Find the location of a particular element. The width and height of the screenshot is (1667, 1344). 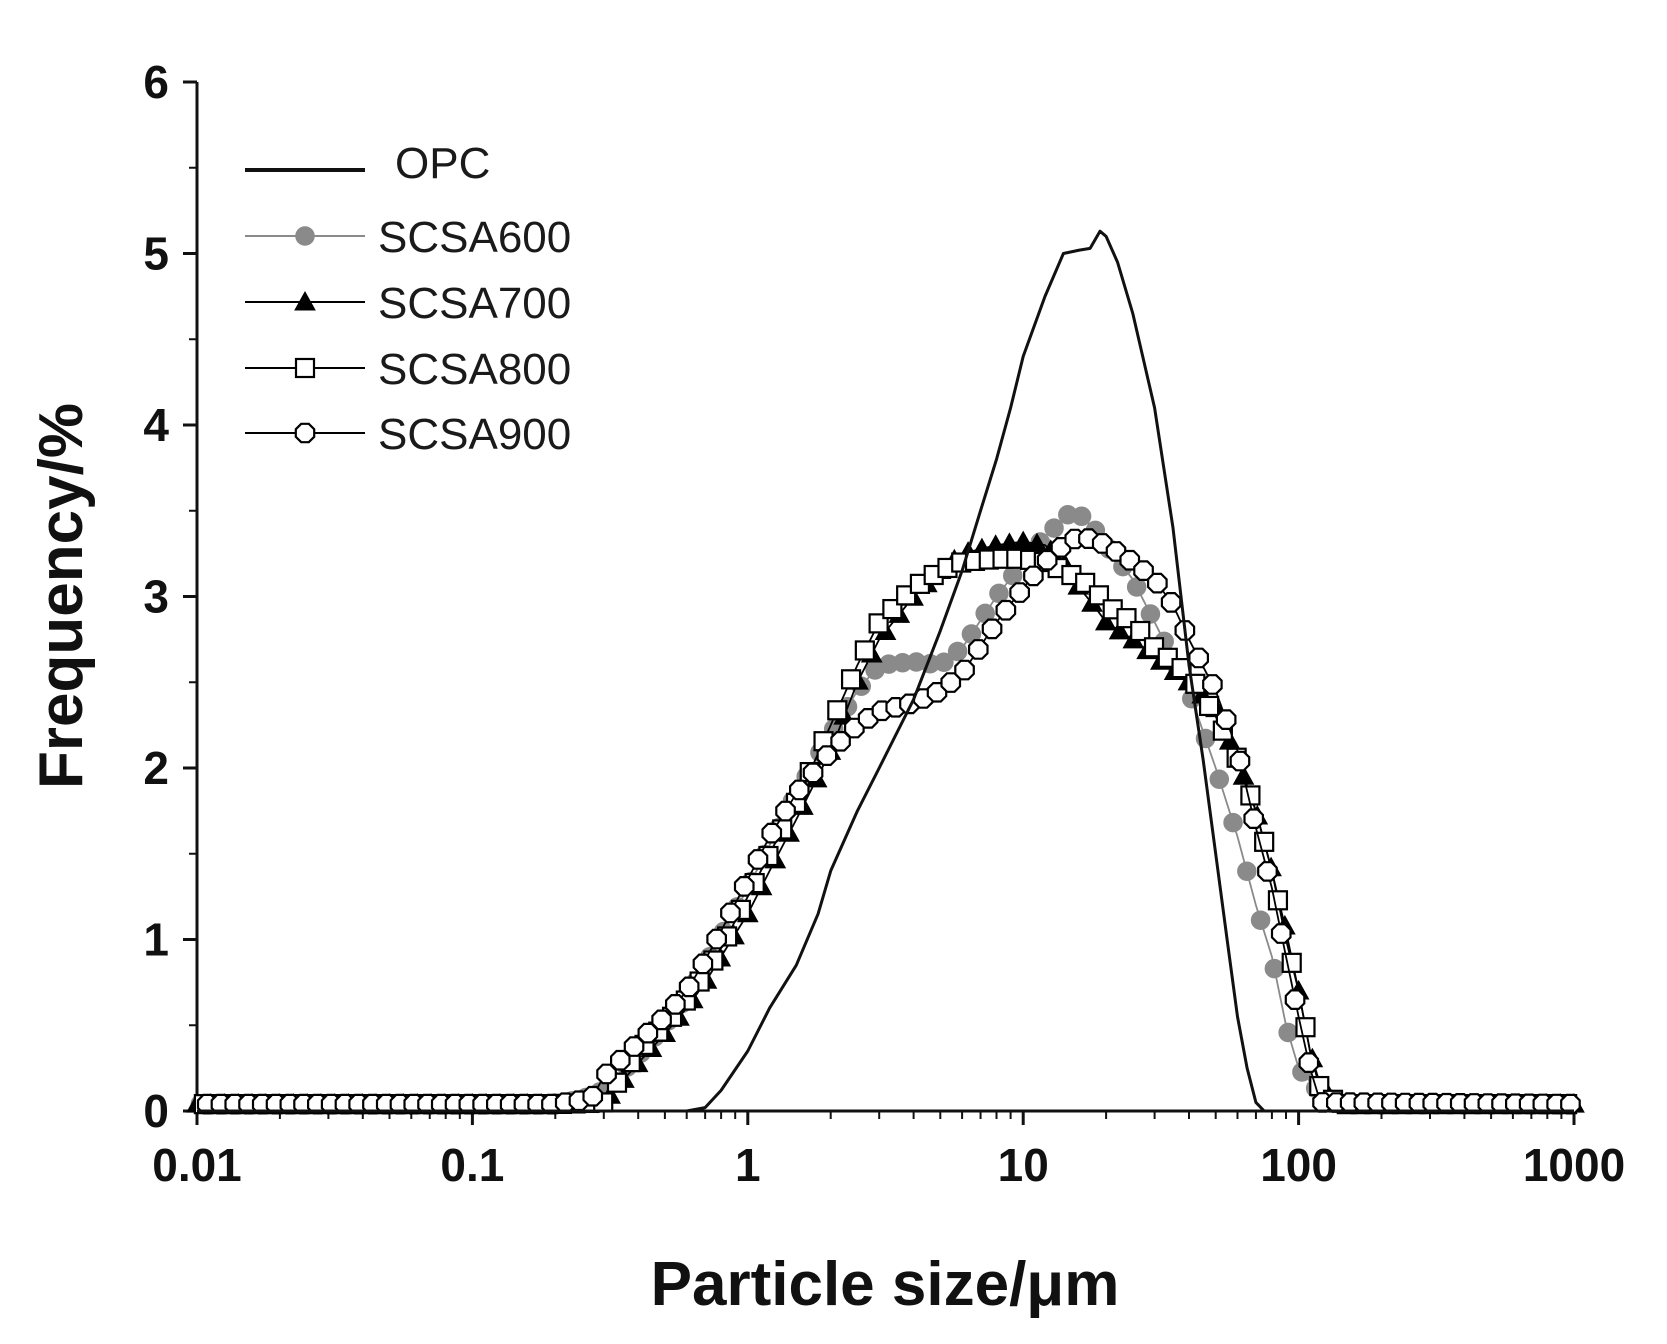

legend-item-scsa700: SCSA700 is located at coordinates (408, 303).